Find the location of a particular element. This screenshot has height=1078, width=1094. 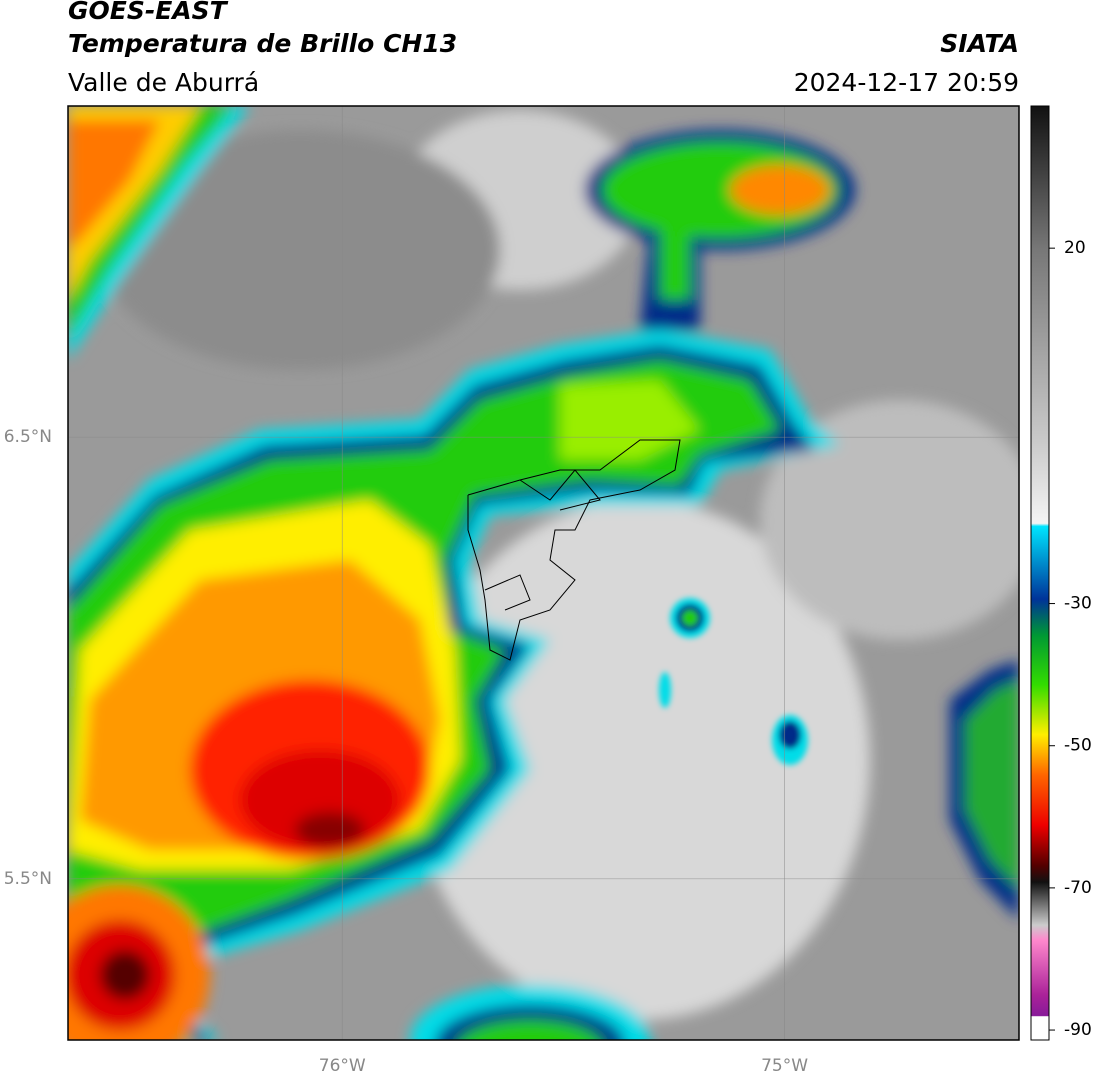

region: Valle de Aburrá is located at coordinates (163, 82).